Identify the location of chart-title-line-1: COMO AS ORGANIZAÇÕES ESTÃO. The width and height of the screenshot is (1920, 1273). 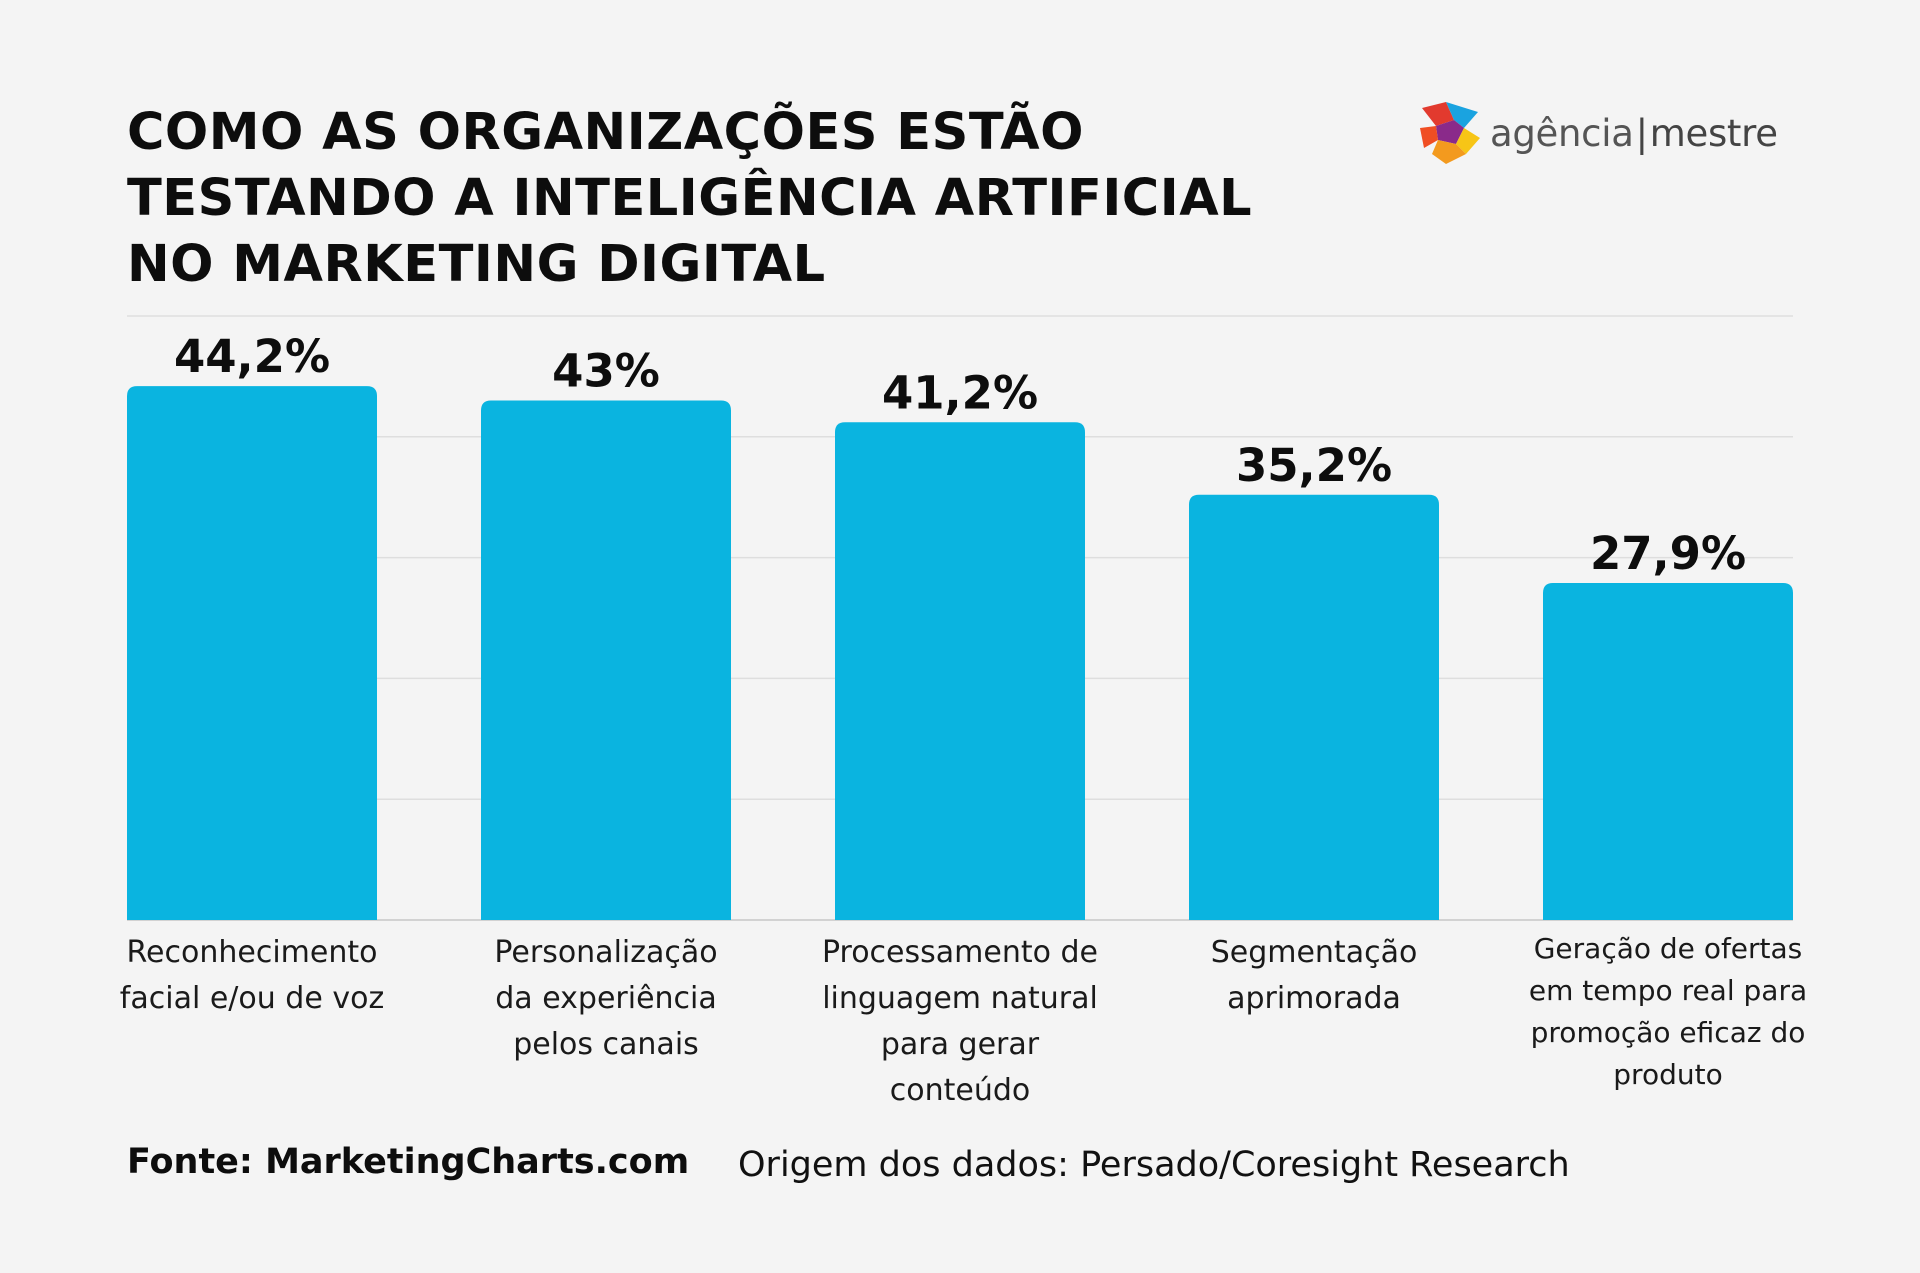
(605, 132).